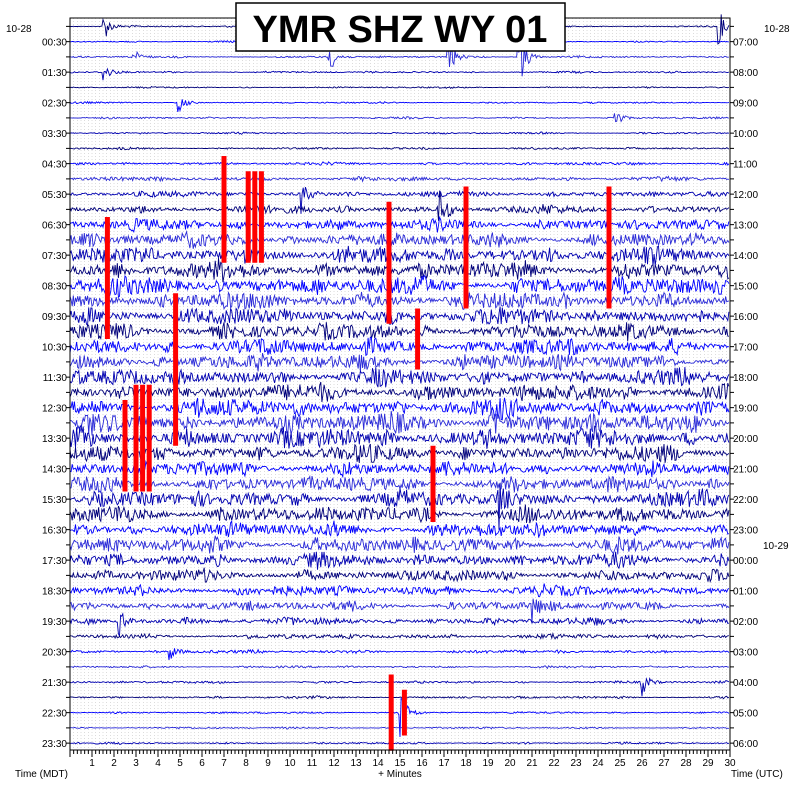  What do you see at coordinates (745, 256) in the screenshot?
I see `right-time-label: 14:00` at bounding box center [745, 256].